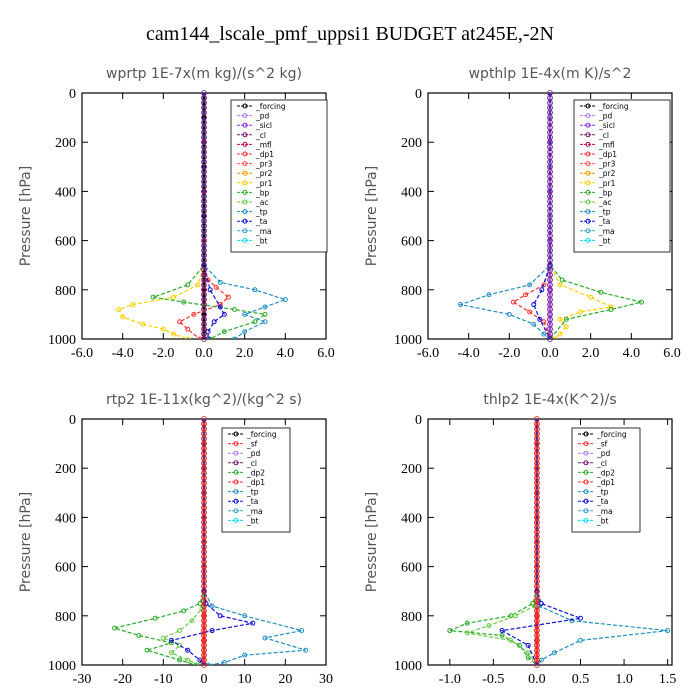 This screenshot has width=700, height=700. Describe the element at coordinates (254, 511) in the screenshot. I see `legend-entry: _ma` at that location.